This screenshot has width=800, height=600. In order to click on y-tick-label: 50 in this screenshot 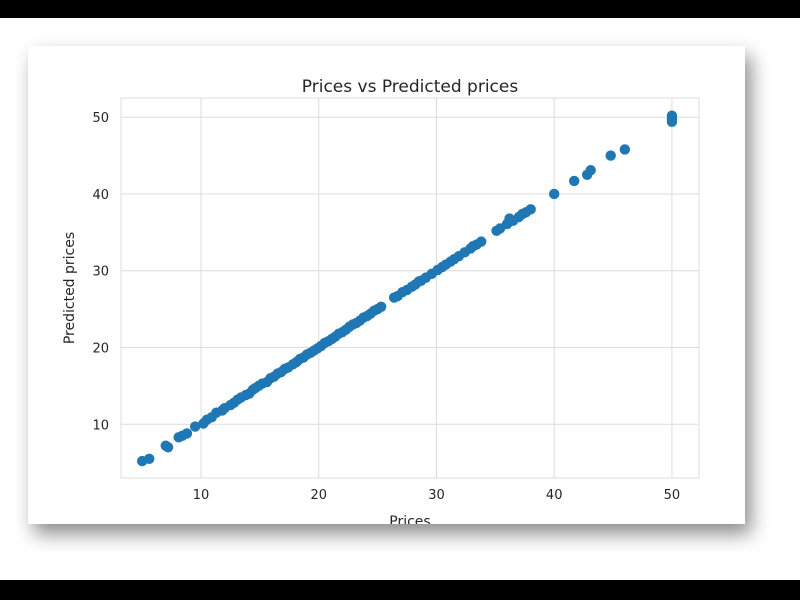, I will do `click(100, 118)`.